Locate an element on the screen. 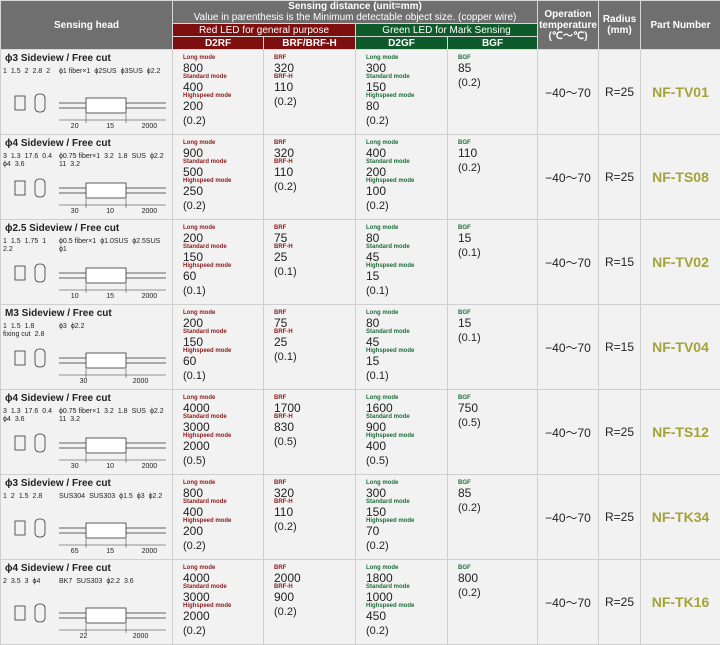 Image resolution: width=720 pixels, height=645 pixels. distance-value: 3000 is located at coordinates (219, 427).